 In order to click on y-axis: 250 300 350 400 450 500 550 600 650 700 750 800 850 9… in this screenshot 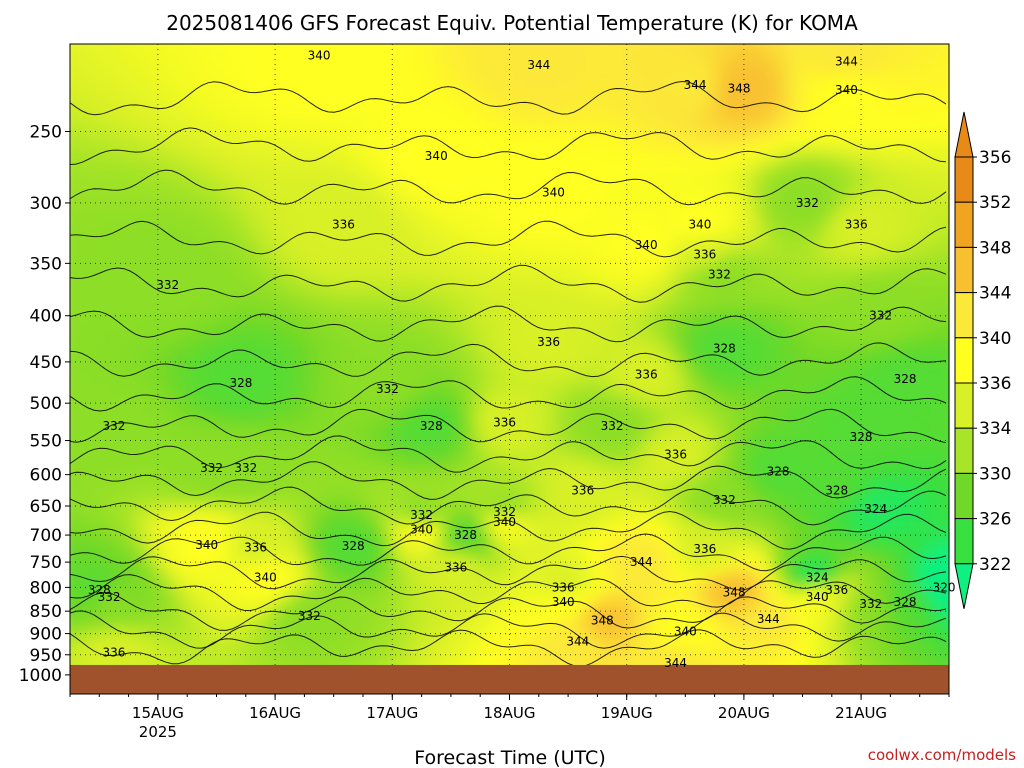, I will do `click(44, 404)`.